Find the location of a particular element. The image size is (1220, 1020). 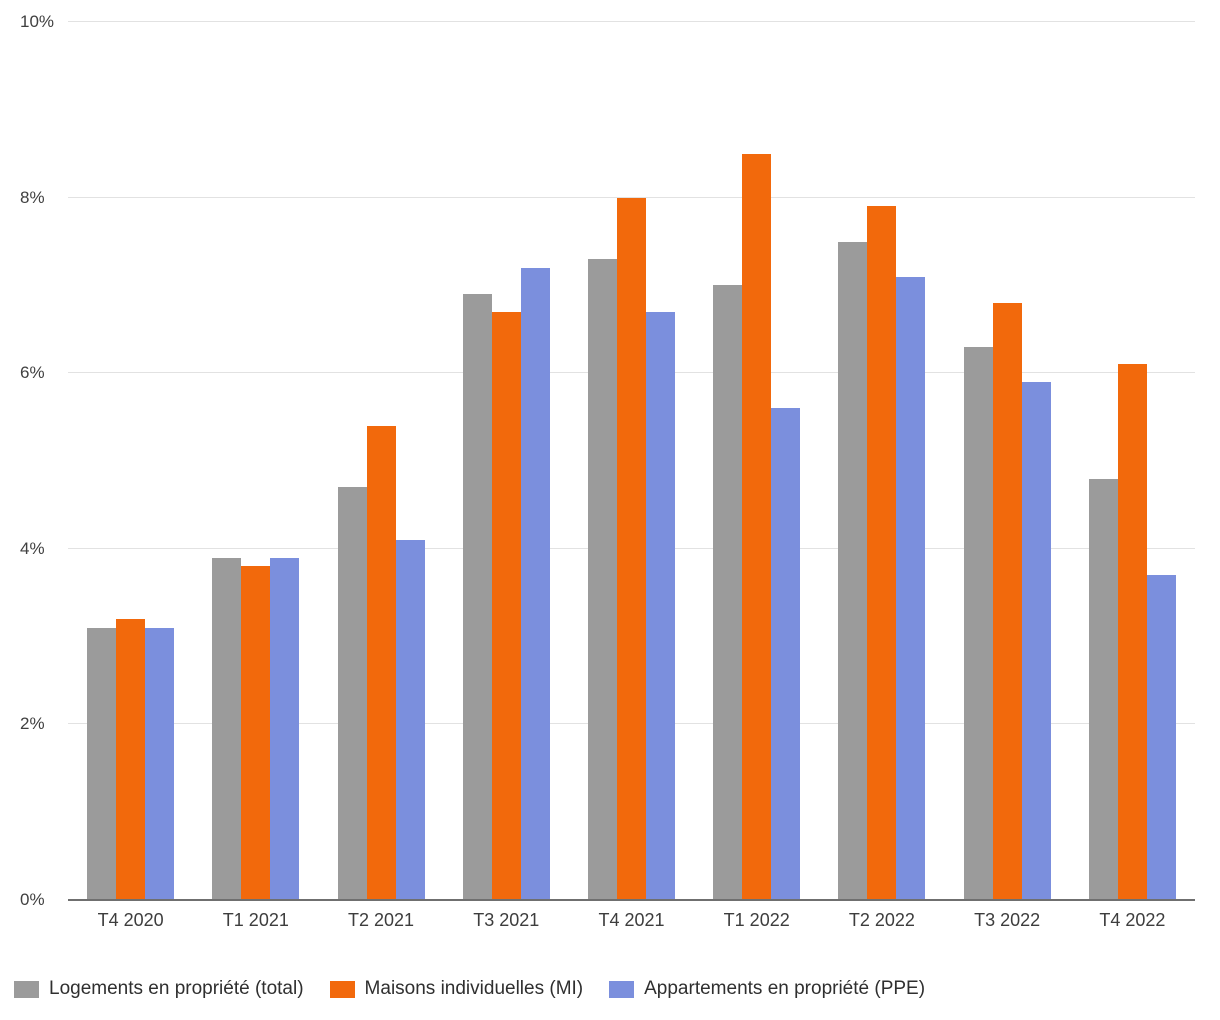

x-axis-category-label: T3 2021 is located at coordinates (506, 920).